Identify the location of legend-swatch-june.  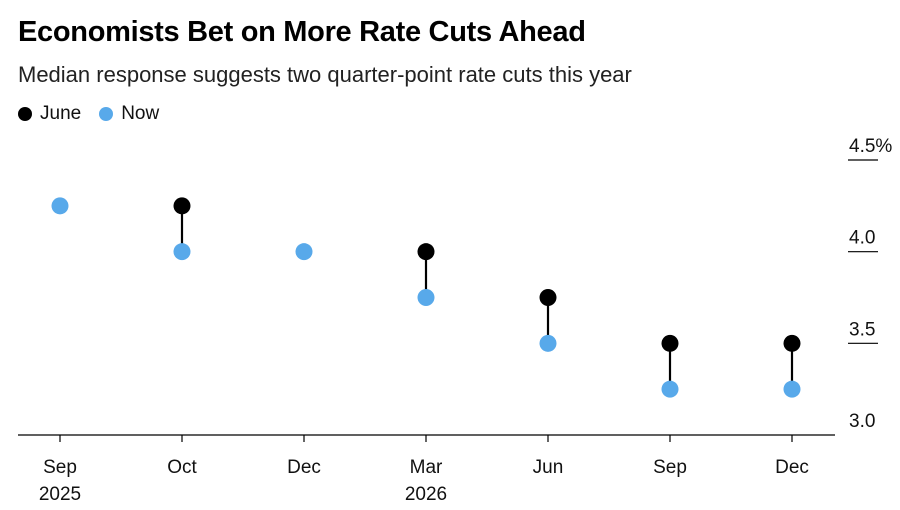
(25, 114).